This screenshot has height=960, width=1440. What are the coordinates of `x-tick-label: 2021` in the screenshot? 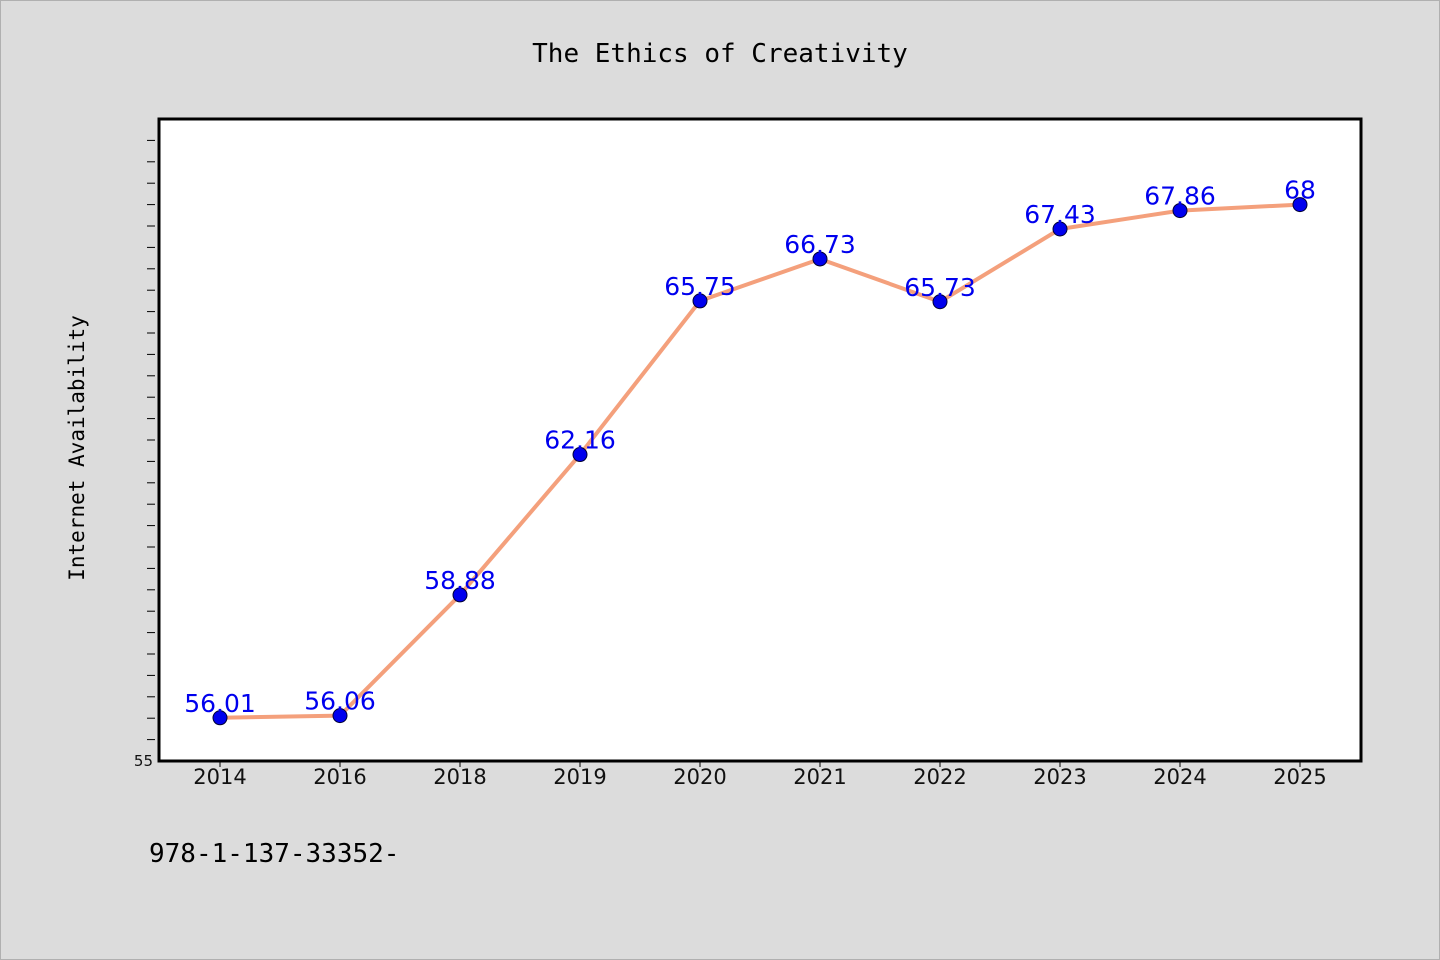 It's located at (819, 777).